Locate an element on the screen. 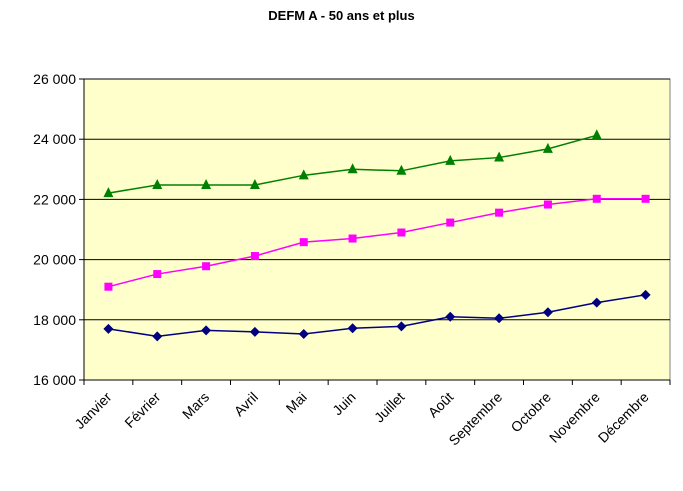  y-tick-label: 20 000 is located at coordinates (54, 260).